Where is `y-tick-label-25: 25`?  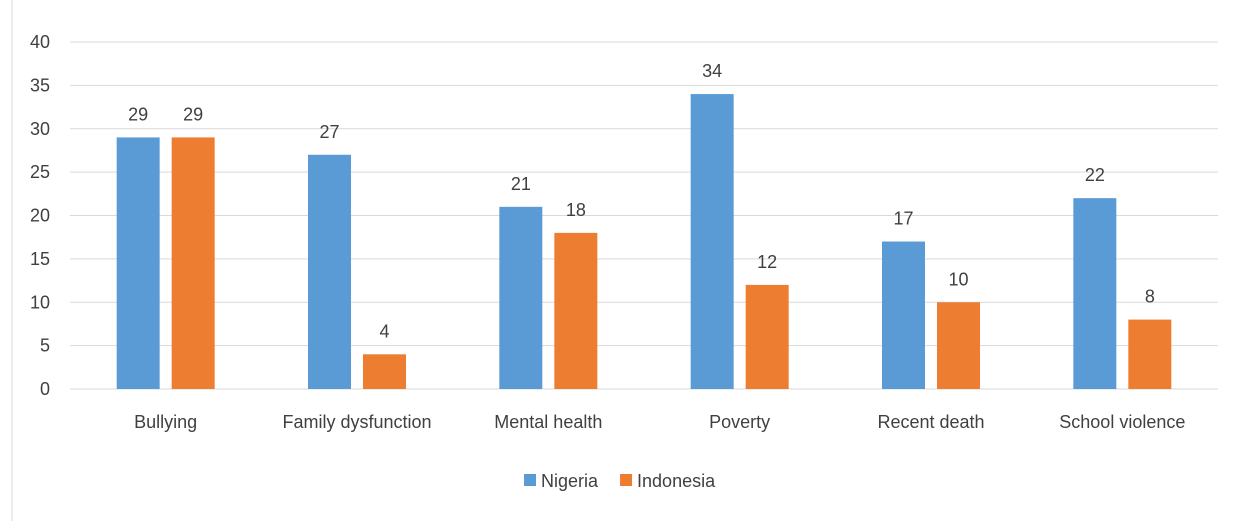
y-tick-label-25: 25 is located at coordinates (40, 172).